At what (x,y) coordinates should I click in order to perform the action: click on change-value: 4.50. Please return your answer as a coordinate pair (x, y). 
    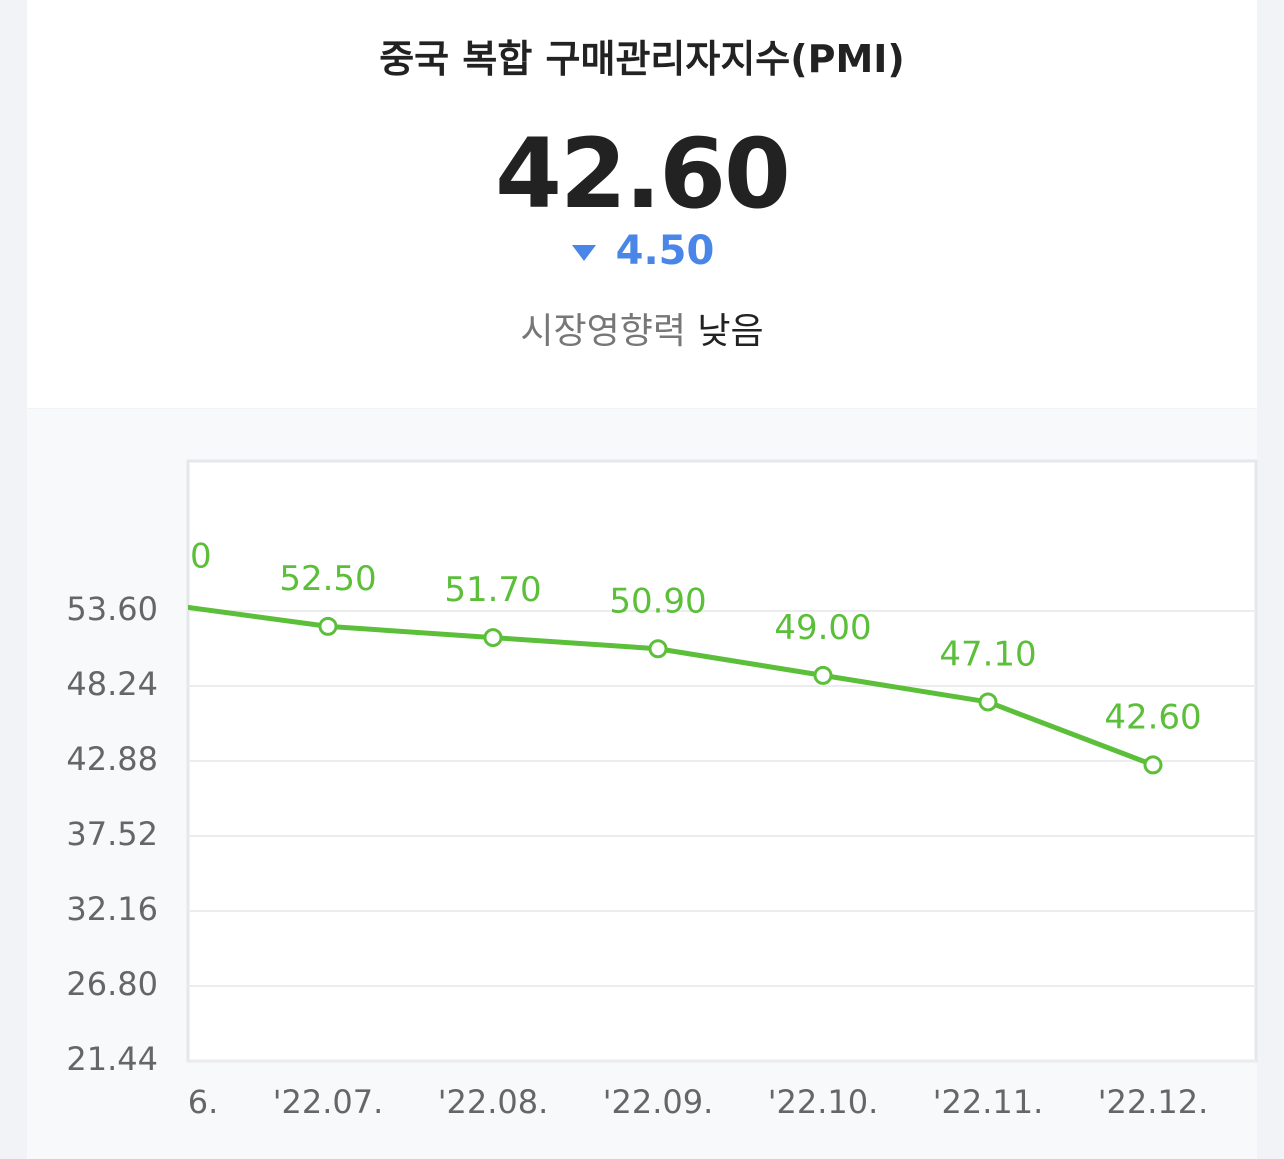
    Looking at the image, I should click on (665, 251).